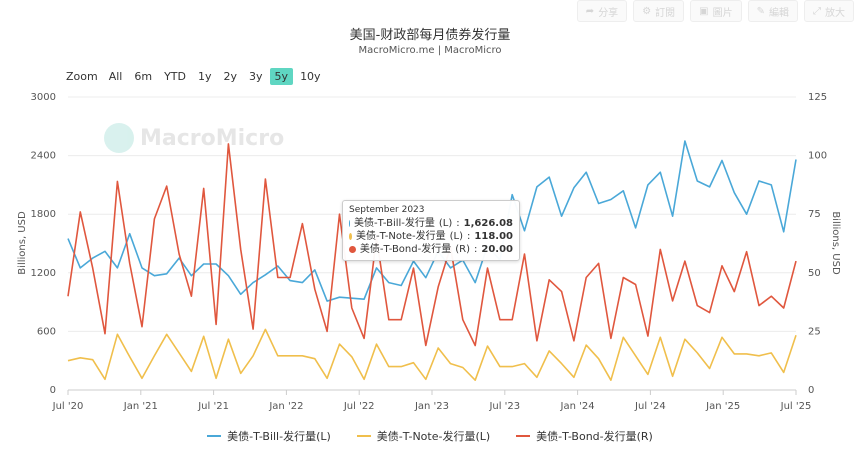 Image resolution: width=860 pixels, height=459 pixels. Describe the element at coordinates (310, 76) in the screenshot. I see `range-10y-button: 10y` at that location.